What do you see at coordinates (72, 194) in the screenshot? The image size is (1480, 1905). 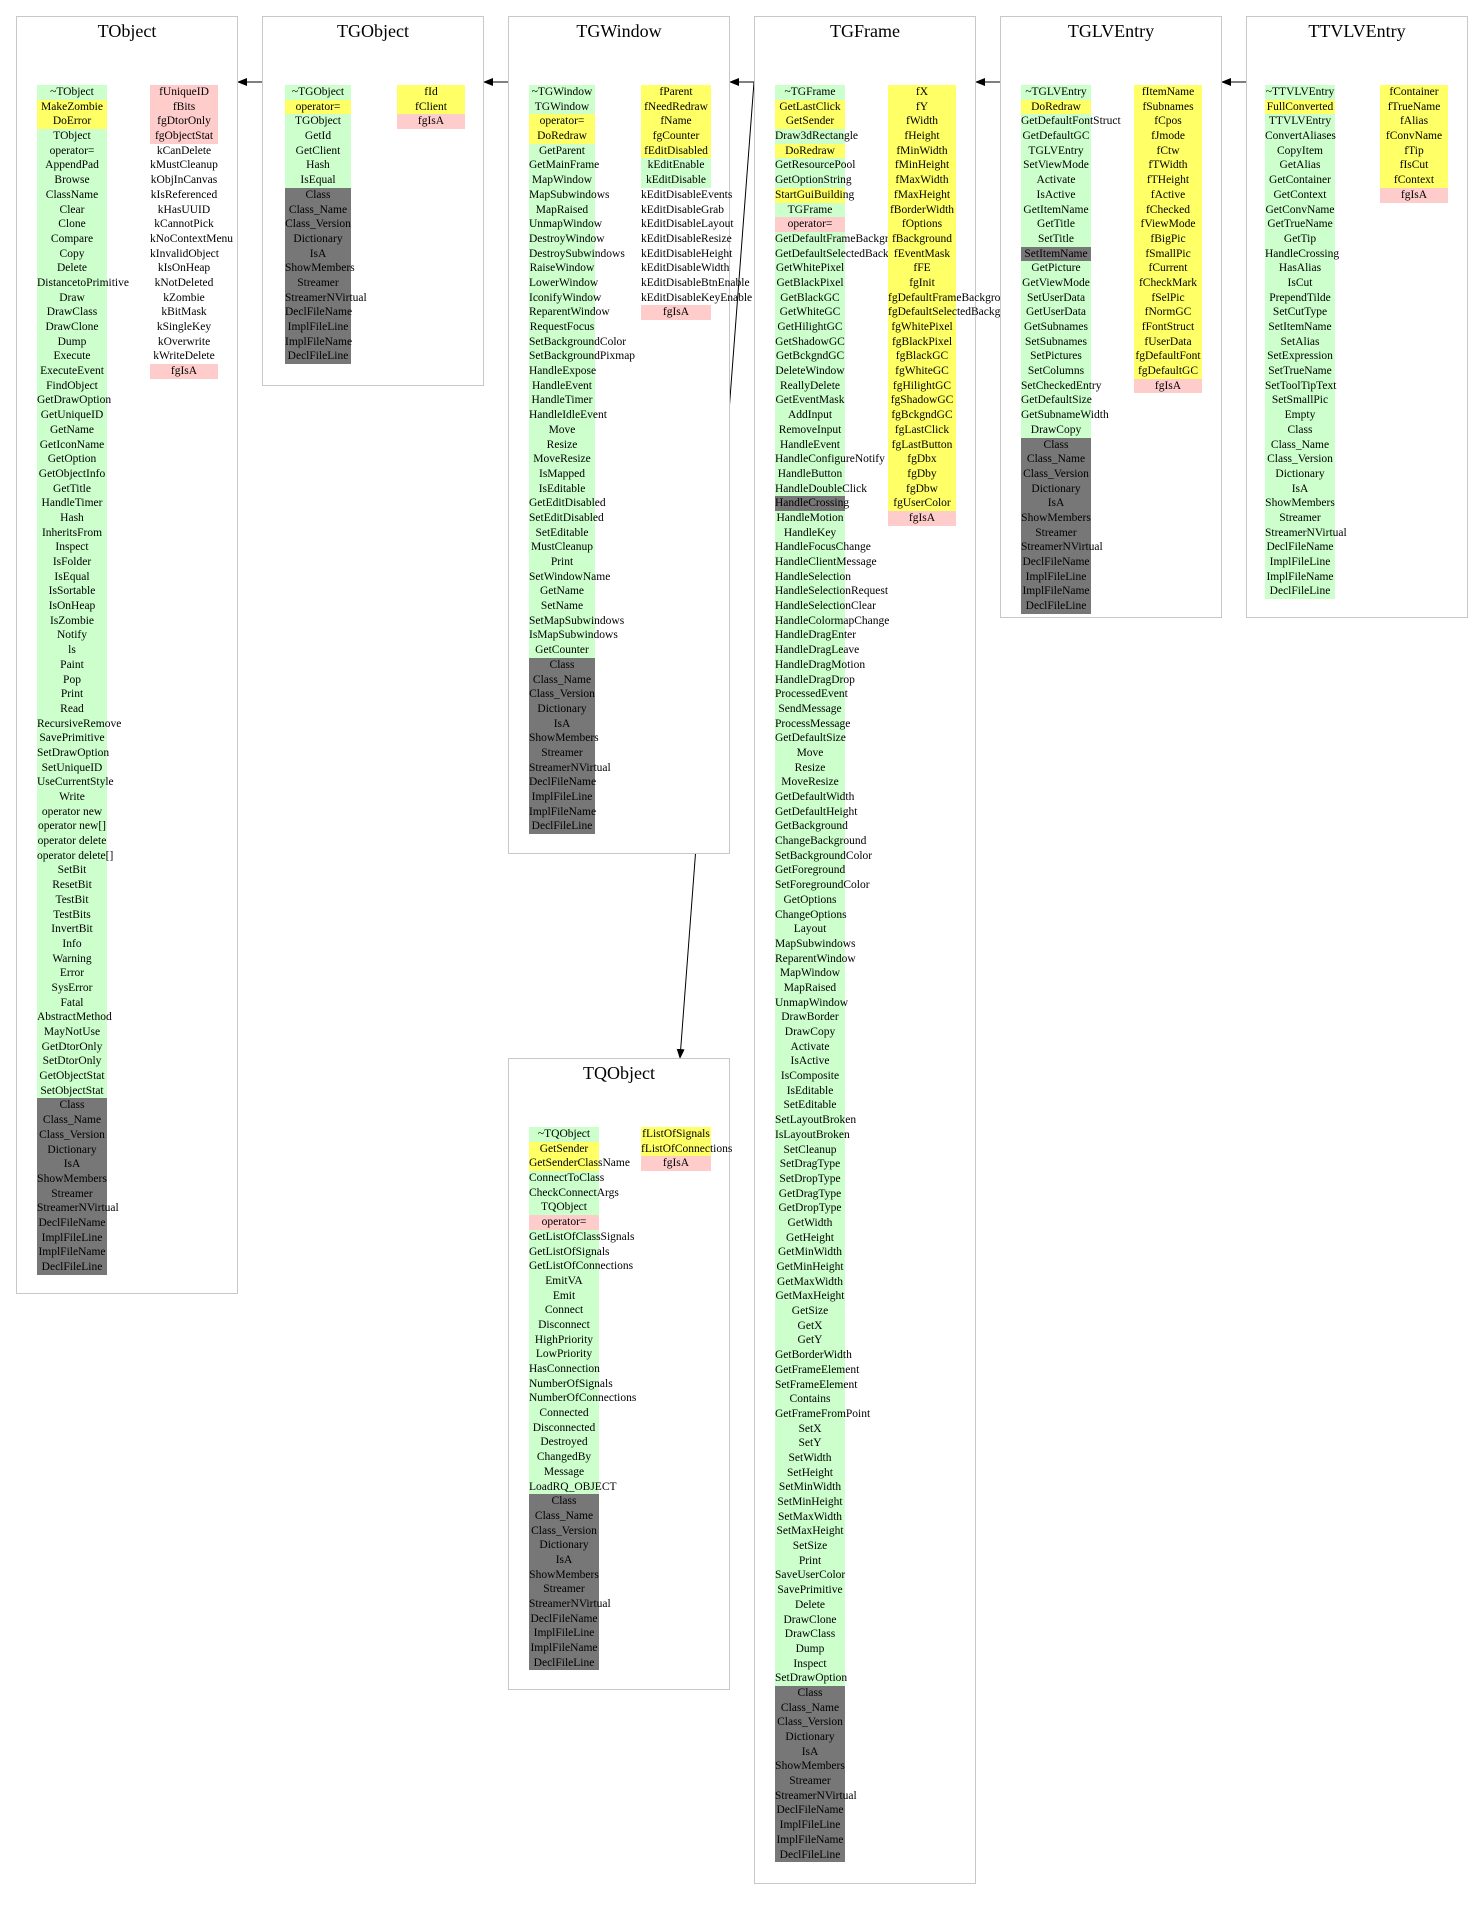 I see `method-name: ClassName` at bounding box center [72, 194].